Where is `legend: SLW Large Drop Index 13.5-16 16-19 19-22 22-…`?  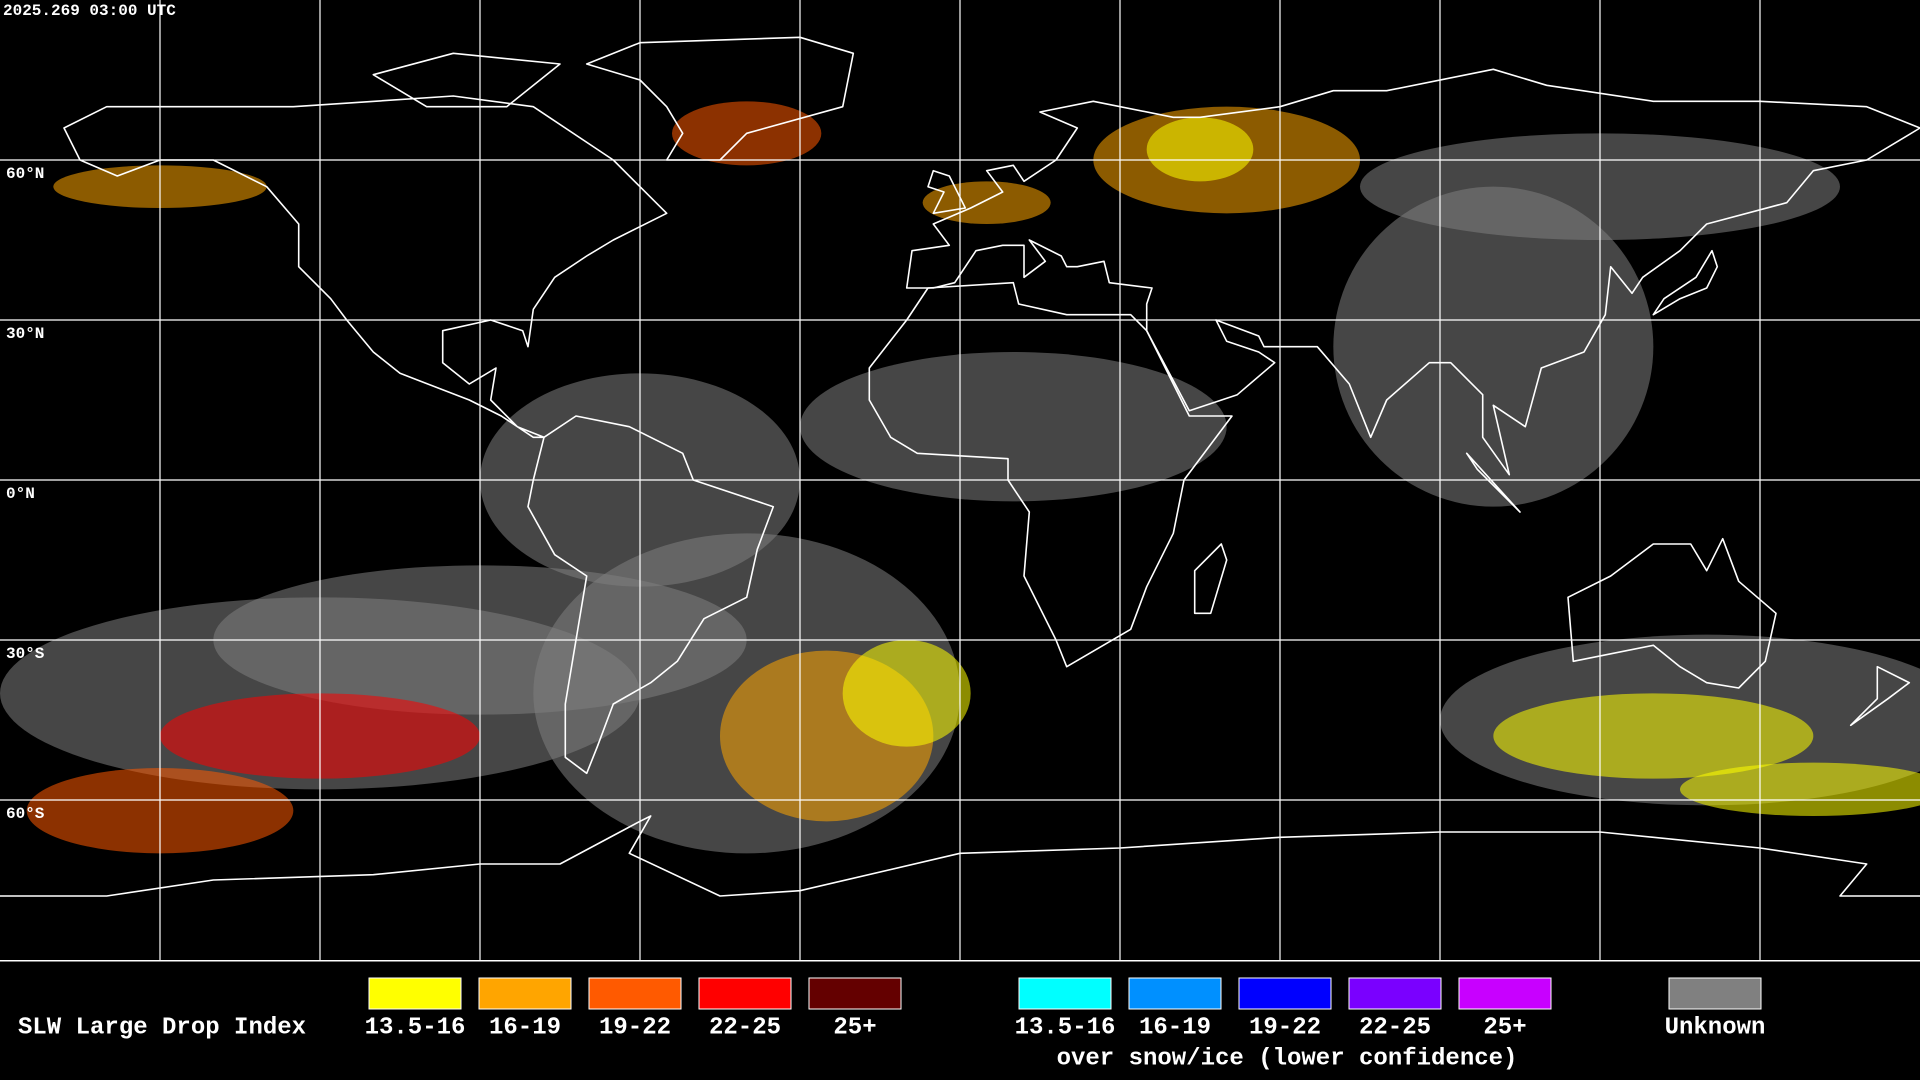 legend: SLW Large Drop Index 13.5-16 16-19 19-22 22-… is located at coordinates (960, 1016).